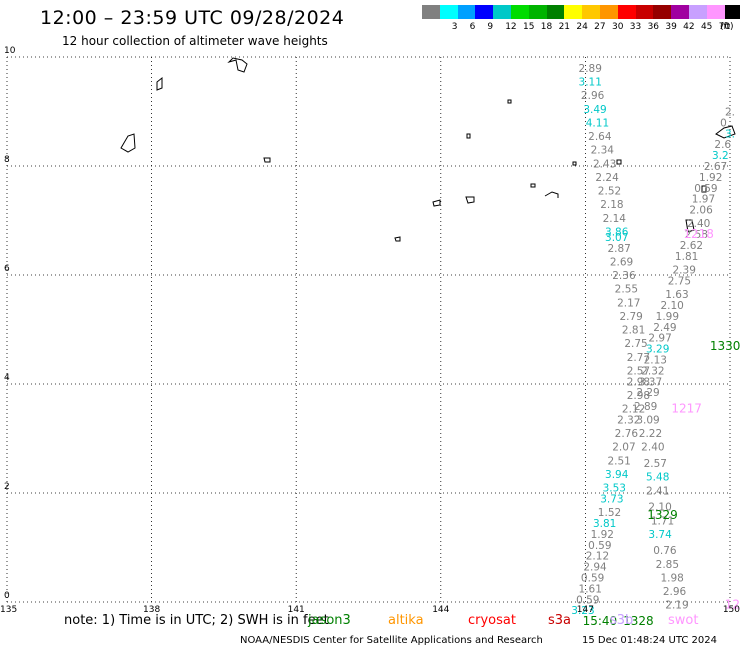  I want to click on pass-time-label: 15:40, so click(600, 621).